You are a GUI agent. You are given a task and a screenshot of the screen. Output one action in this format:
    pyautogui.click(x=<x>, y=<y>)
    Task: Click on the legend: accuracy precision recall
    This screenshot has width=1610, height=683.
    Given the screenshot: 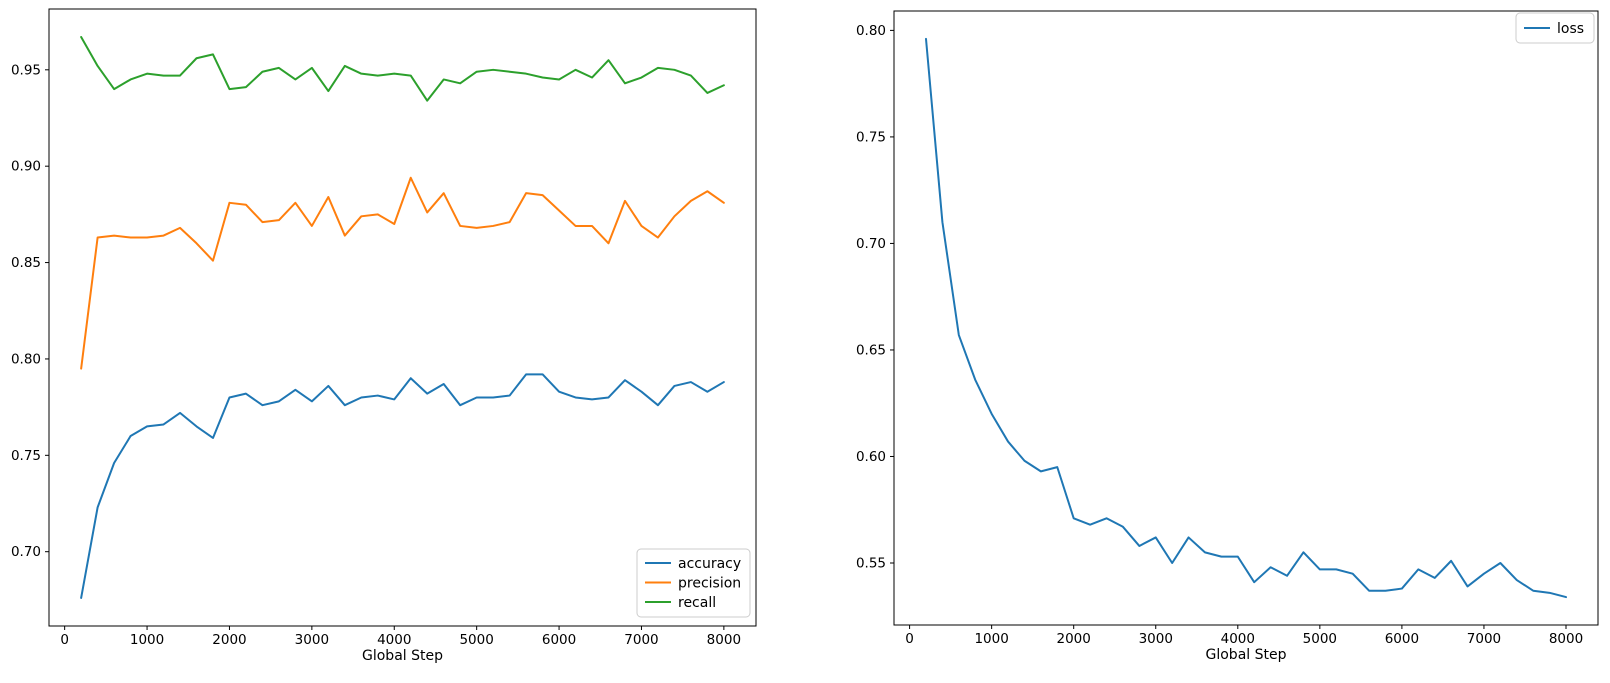 What is the action you would take?
    pyautogui.click(x=693, y=583)
    